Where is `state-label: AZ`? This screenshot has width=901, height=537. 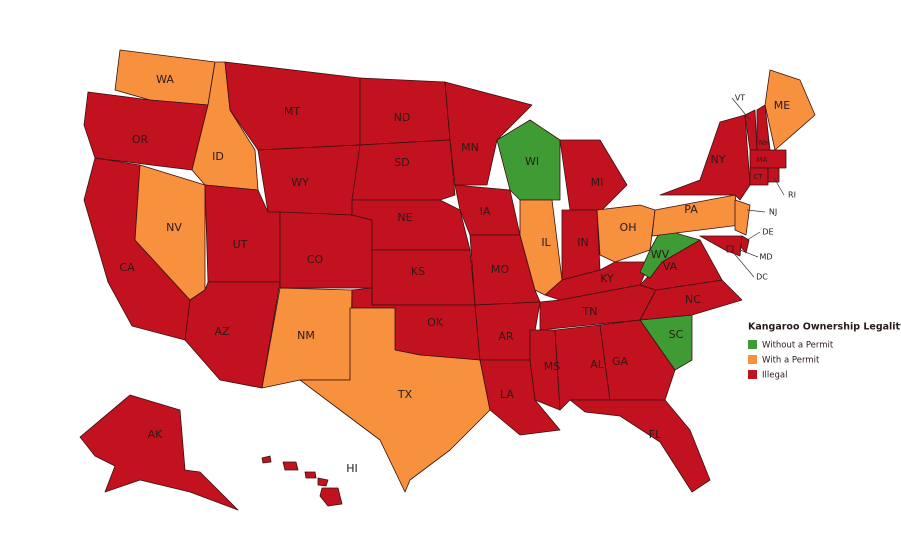 state-label: AZ is located at coordinates (222, 331).